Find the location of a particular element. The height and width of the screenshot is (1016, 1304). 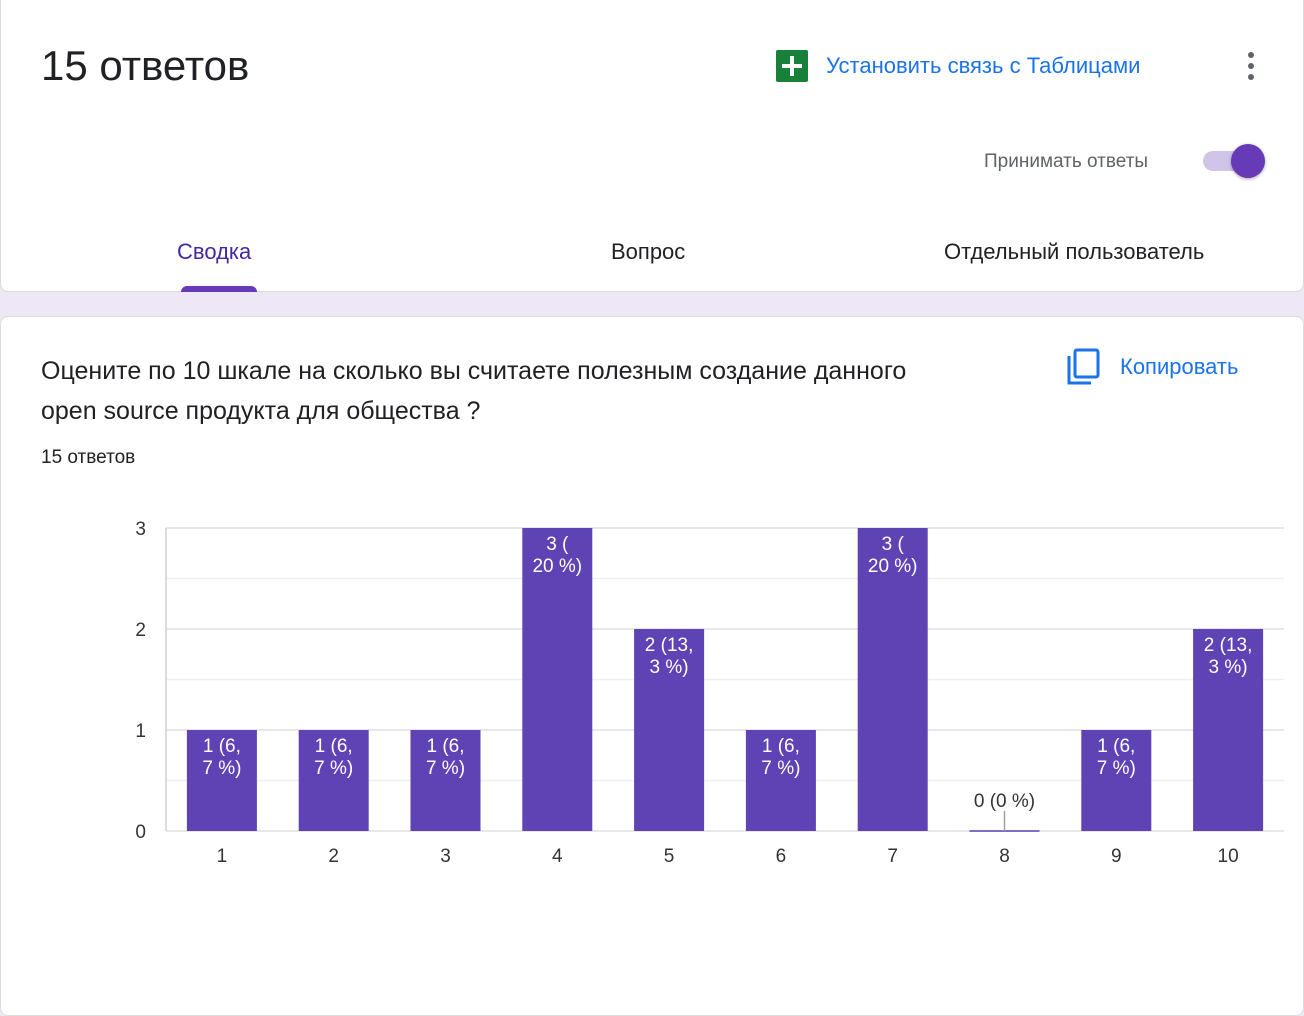

x-tick-label: 8 is located at coordinates (1004, 856).